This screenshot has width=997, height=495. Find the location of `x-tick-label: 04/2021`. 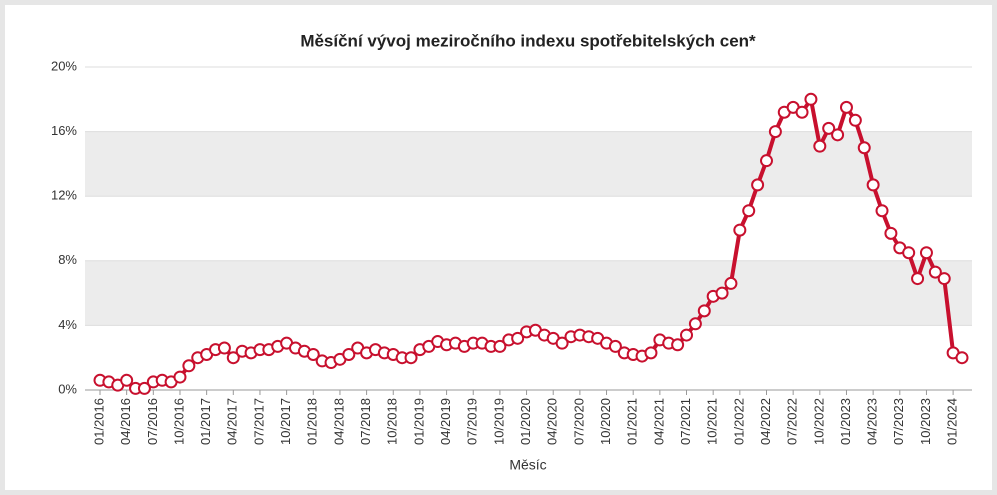

x-tick-label: 04/2021 is located at coordinates (658, 421).